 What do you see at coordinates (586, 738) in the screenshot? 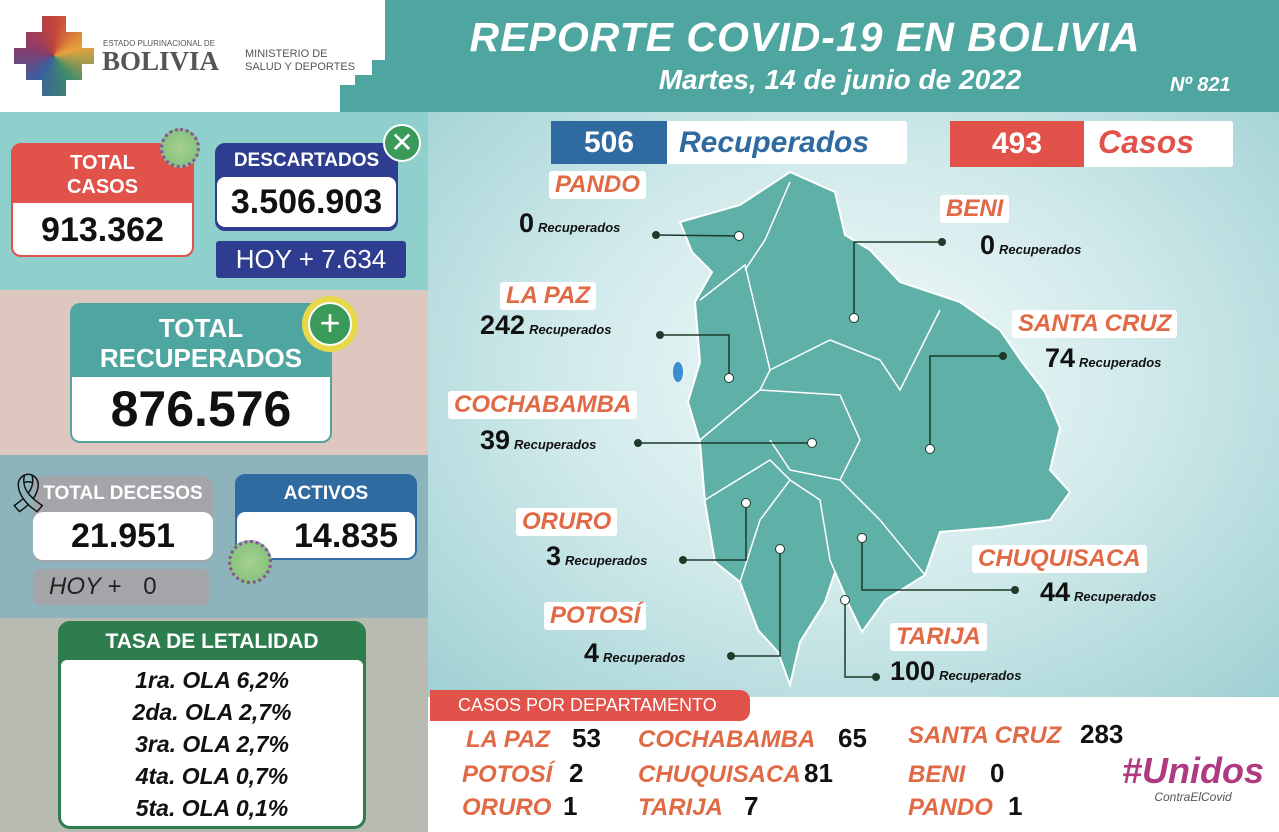
I see `casos-dept-value: 53` at bounding box center [586, 738].